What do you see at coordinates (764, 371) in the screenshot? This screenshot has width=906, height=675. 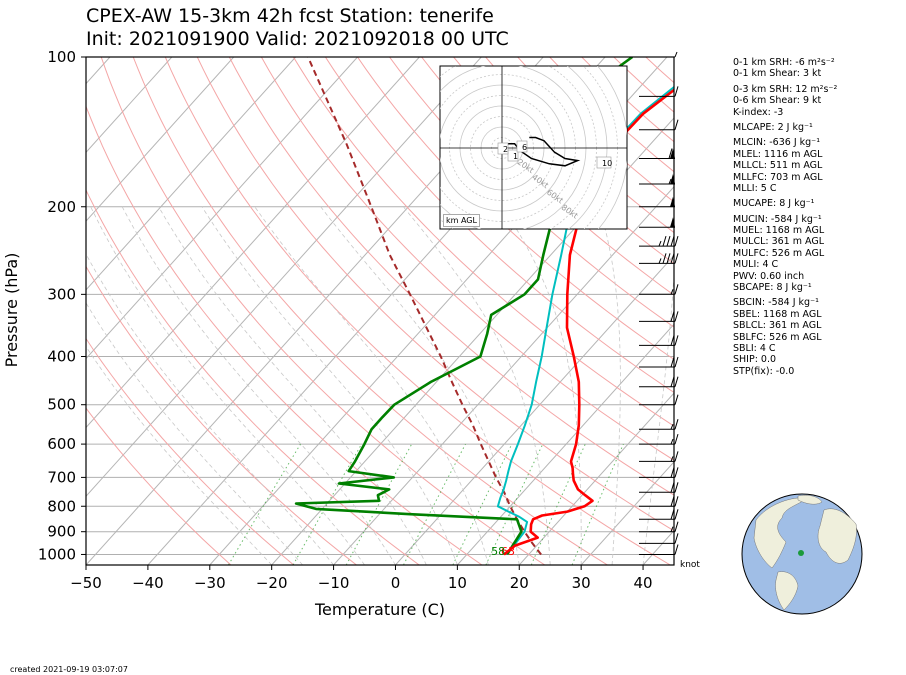 I see `index-line: STP(fix): -0.0` at bounding box center [764, 371].